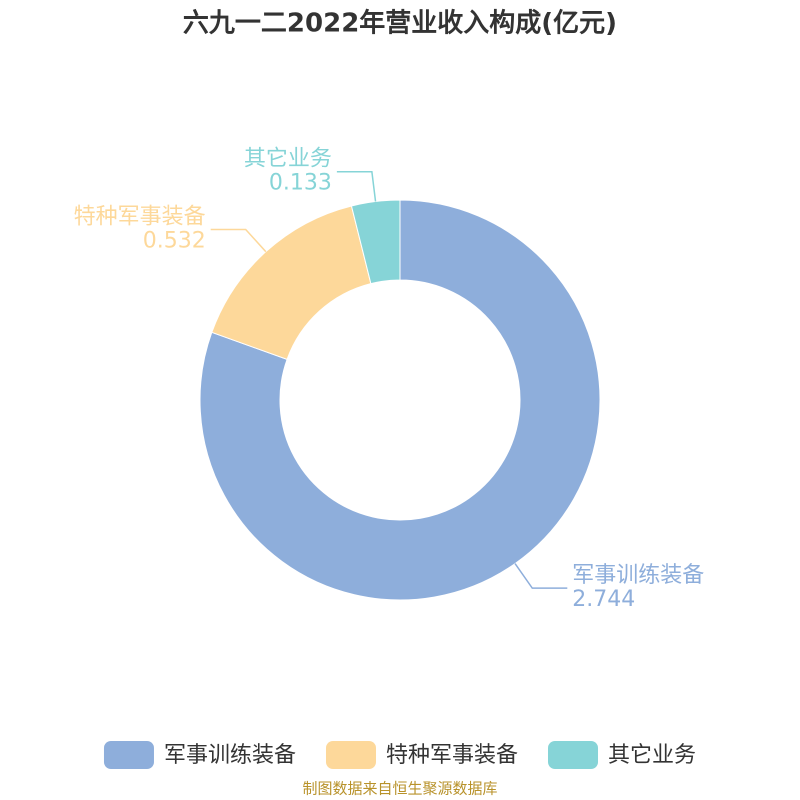 The image size is (800, 800). Describe the element at coordinates (452, 755) in the screenshot. I see `legend-label: 特种军事装备` at that location.